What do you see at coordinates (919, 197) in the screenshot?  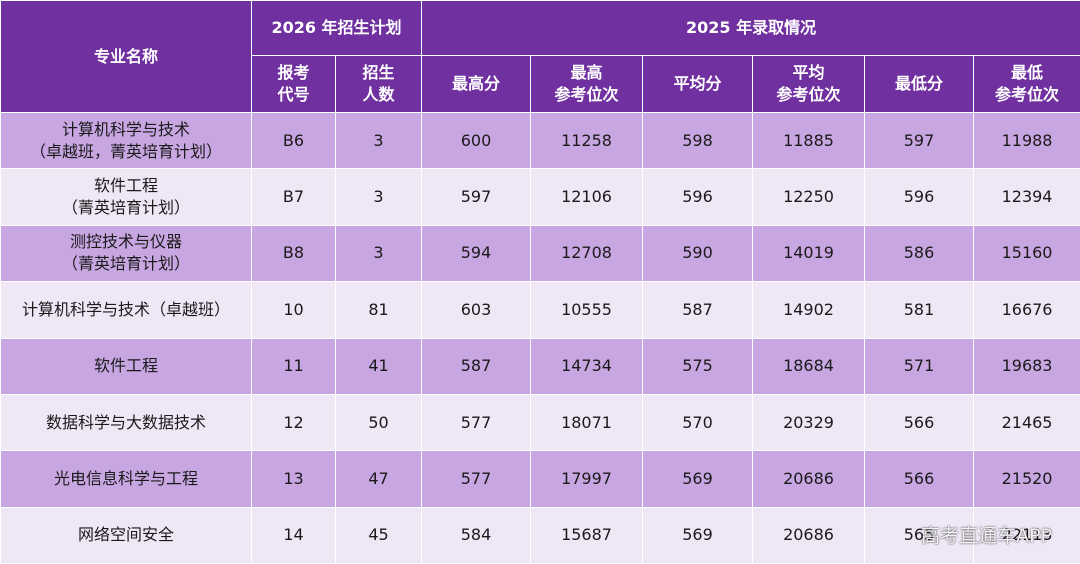 I see `cell-min-score: 596` at bounding box center [919, 197].